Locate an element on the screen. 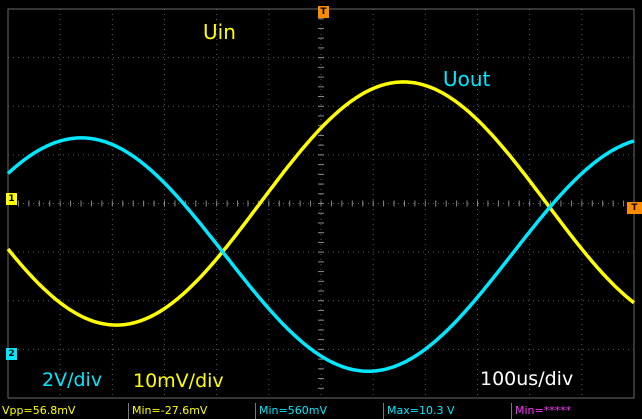  channel-2-scale-label: 2V/div is located at coordinates (72, 380).